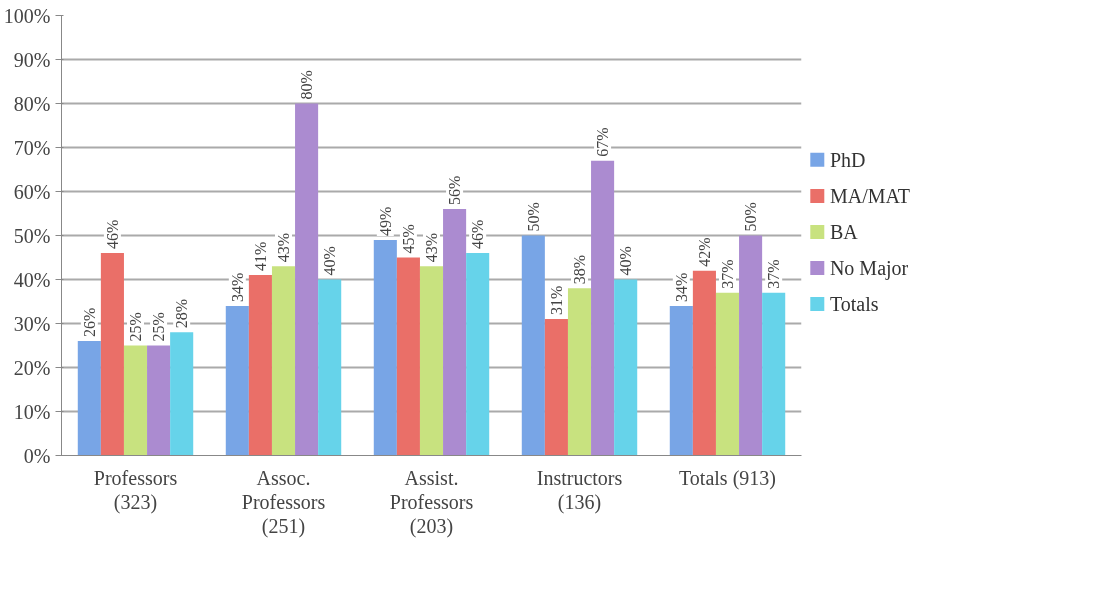 Image resolution: width=1104 pixels, height=607 pixels. Describe the element at coordinates (431, 502) in the screenshot. I see `x-tick-label: Assist. Professors (203)` at that location.